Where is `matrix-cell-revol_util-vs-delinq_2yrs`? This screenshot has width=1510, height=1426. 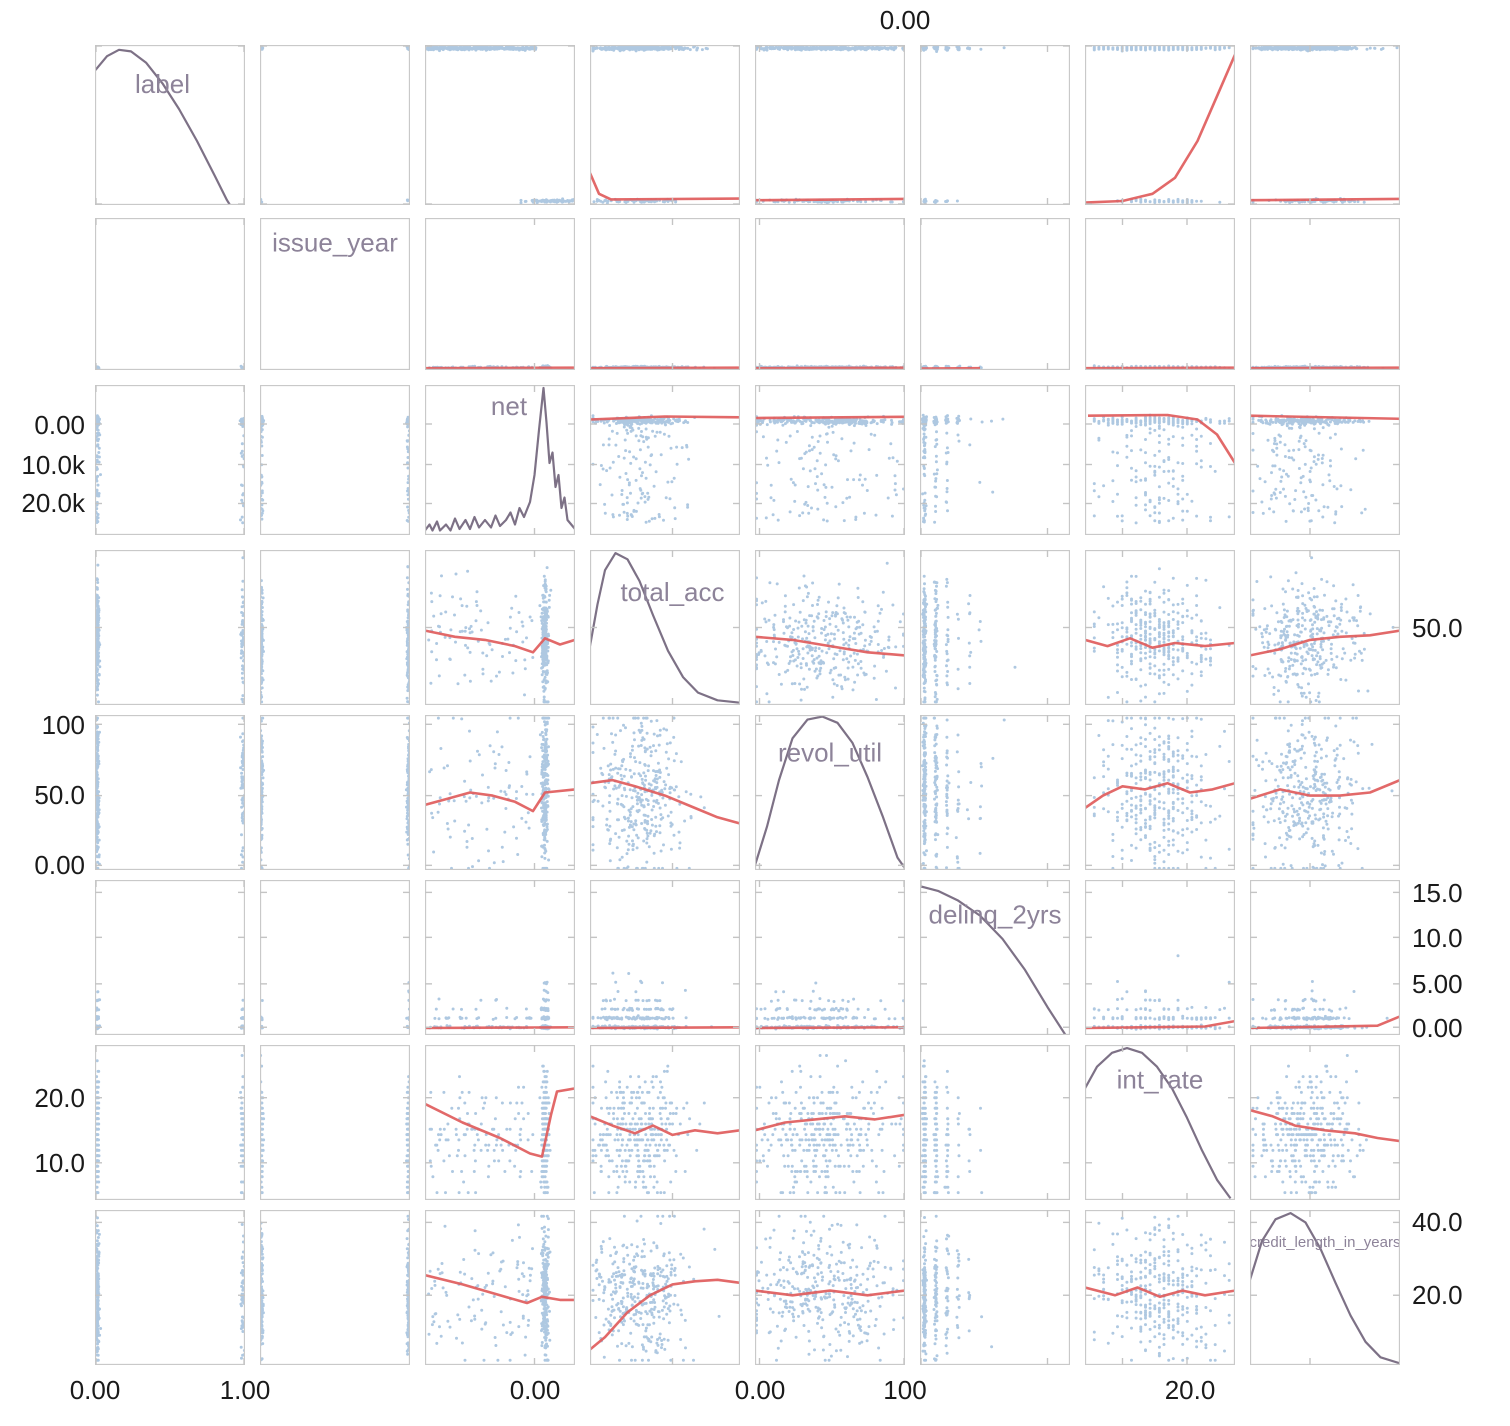
matrix-cell-revol_util-vs-delinq_2yrs is located at coordinates (995, 792).